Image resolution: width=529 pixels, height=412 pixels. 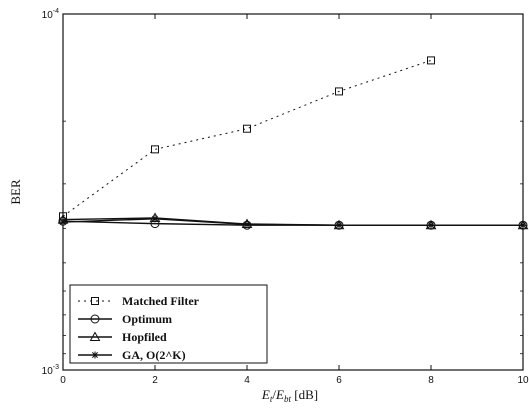 What do you see at coordinates (161, 301) in the screenshot?
I see `legend-label: Matched Filter` at bounding box center [161, 301].